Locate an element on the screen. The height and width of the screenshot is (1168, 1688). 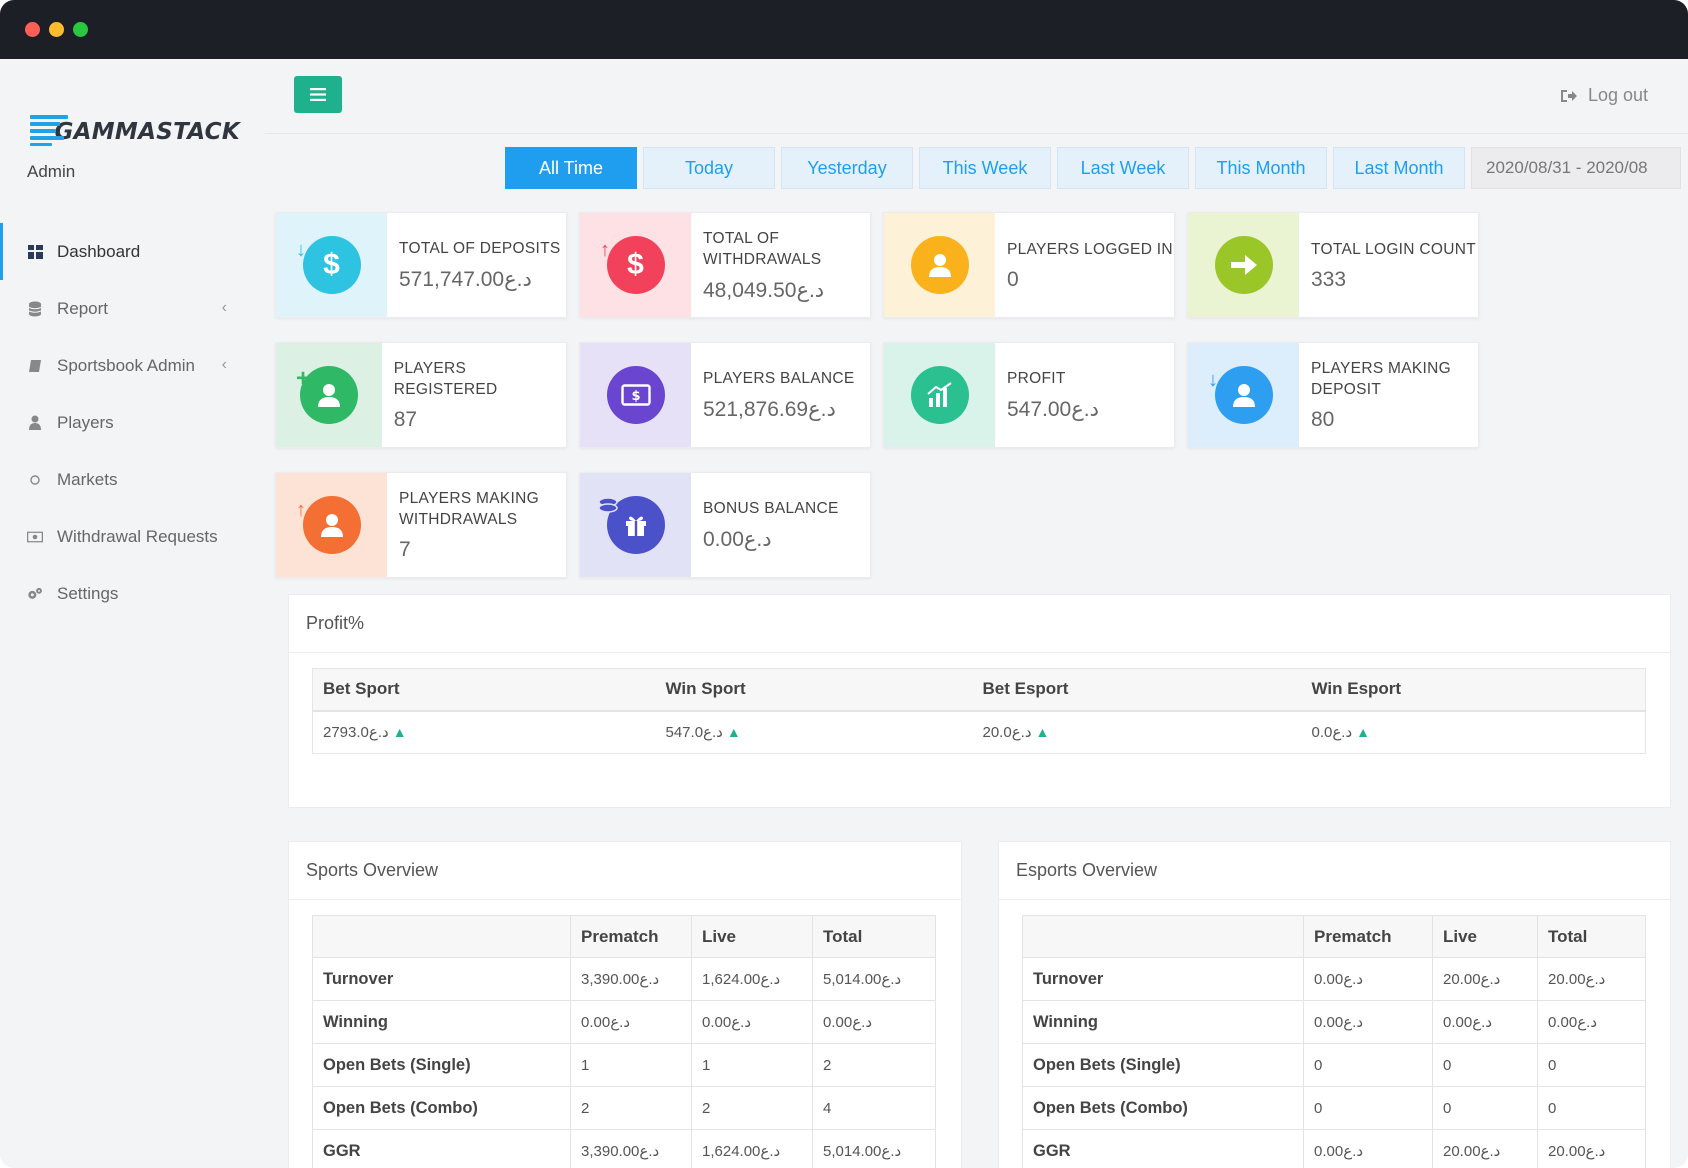
sidebar-item-label: Dashboard is located at coordinates (99, 251).